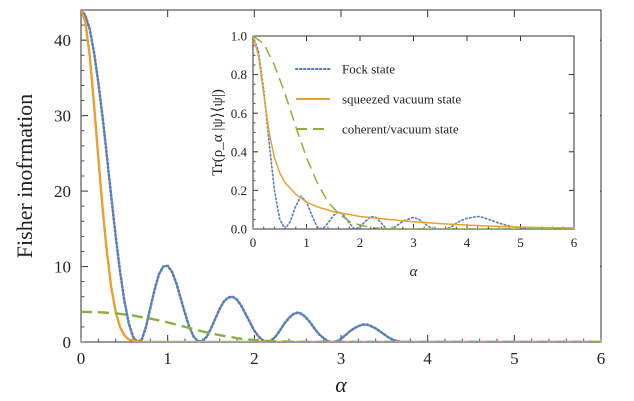  I want to click on inset-x-tick-label: 3, so click(413, 242).